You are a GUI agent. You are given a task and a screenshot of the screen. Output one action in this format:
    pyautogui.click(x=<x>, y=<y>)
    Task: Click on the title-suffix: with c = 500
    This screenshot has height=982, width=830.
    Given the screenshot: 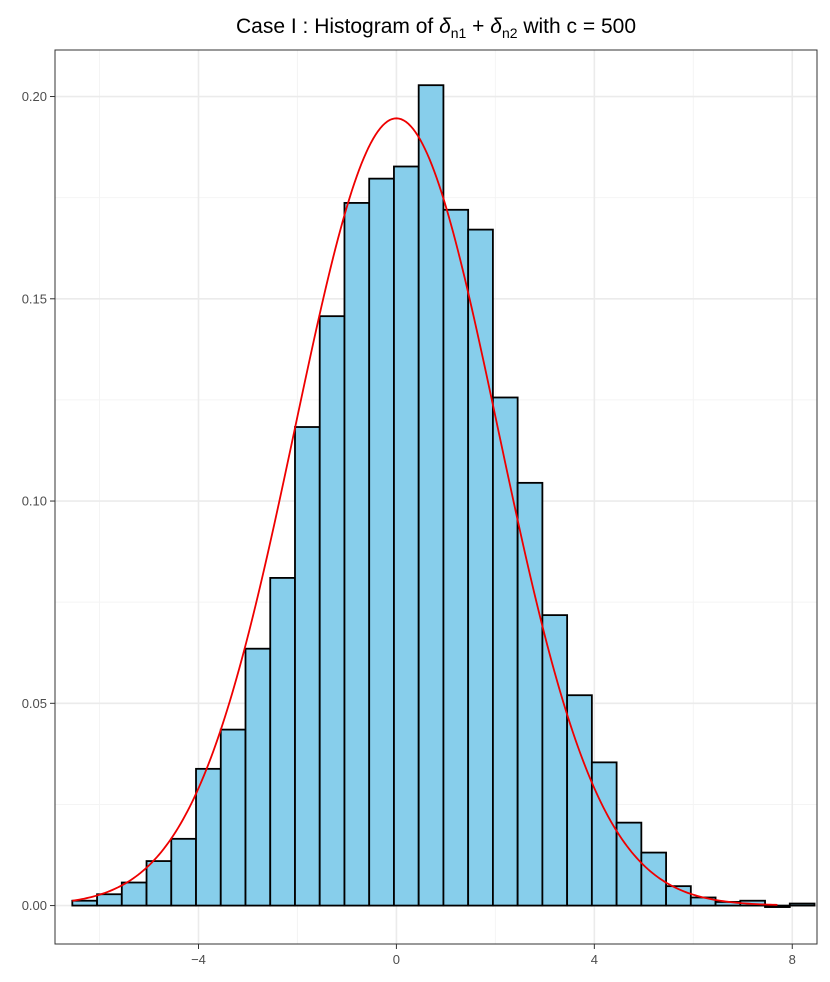 What is the action you would take?
    pyautogui.click(x=577, y=26)
    